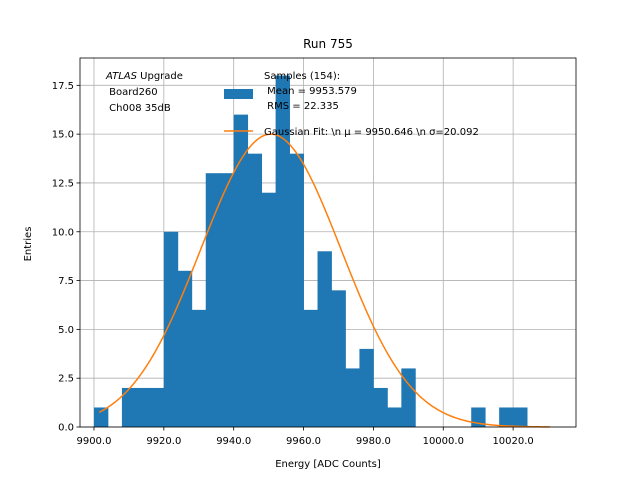  What do you see at coordinates (303, 441) in the screenshot?
I see `x-tick-label: 9960.0` at bounding box center [303, 441].